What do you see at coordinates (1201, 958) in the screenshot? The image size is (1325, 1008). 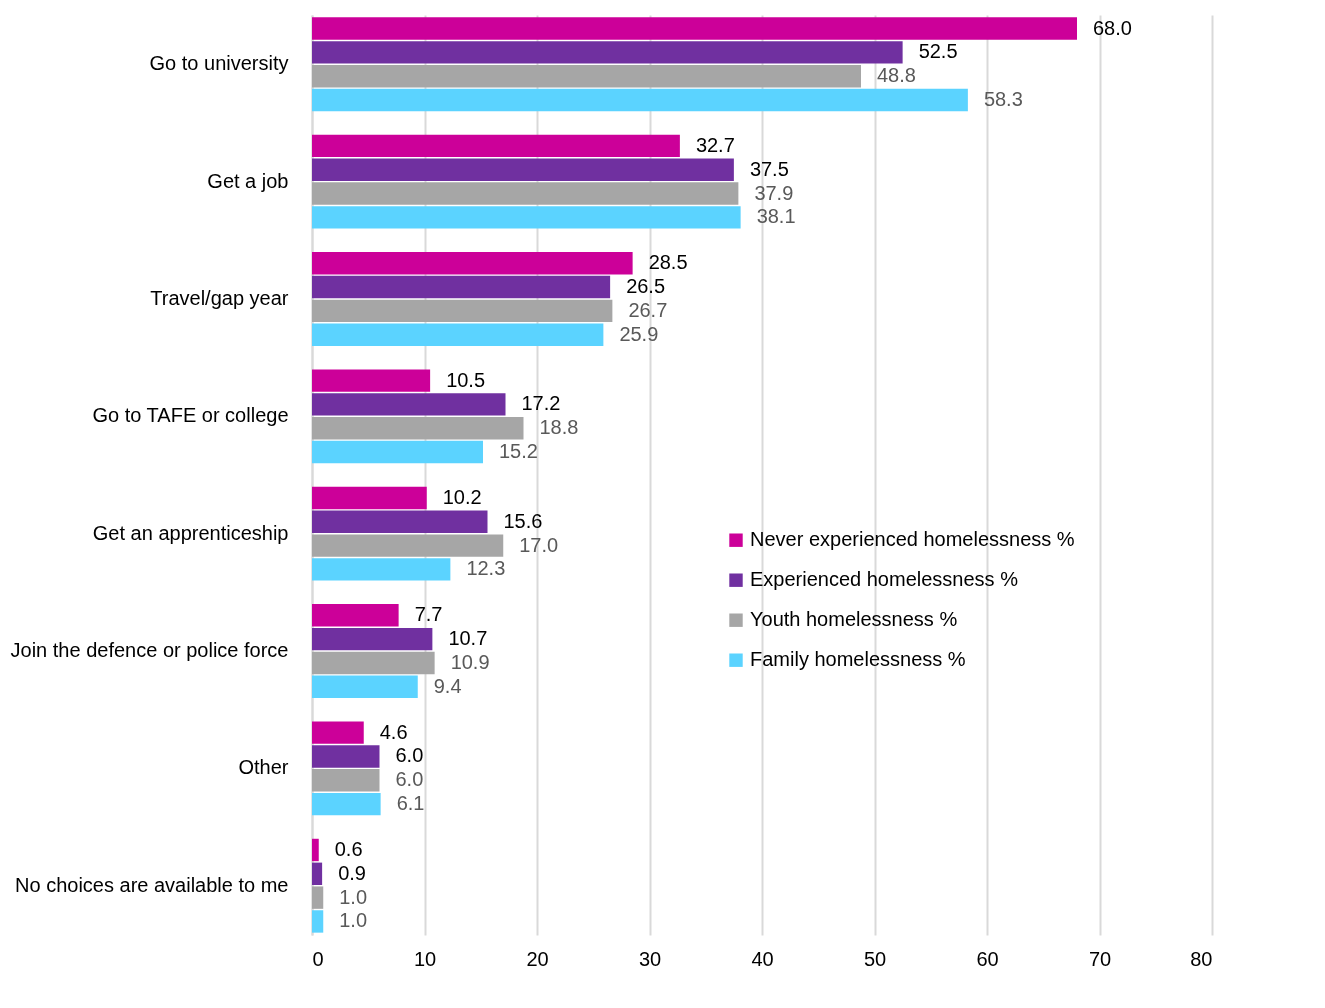 I see `x-tick-label: 80` at bounding box center [1201, 958].